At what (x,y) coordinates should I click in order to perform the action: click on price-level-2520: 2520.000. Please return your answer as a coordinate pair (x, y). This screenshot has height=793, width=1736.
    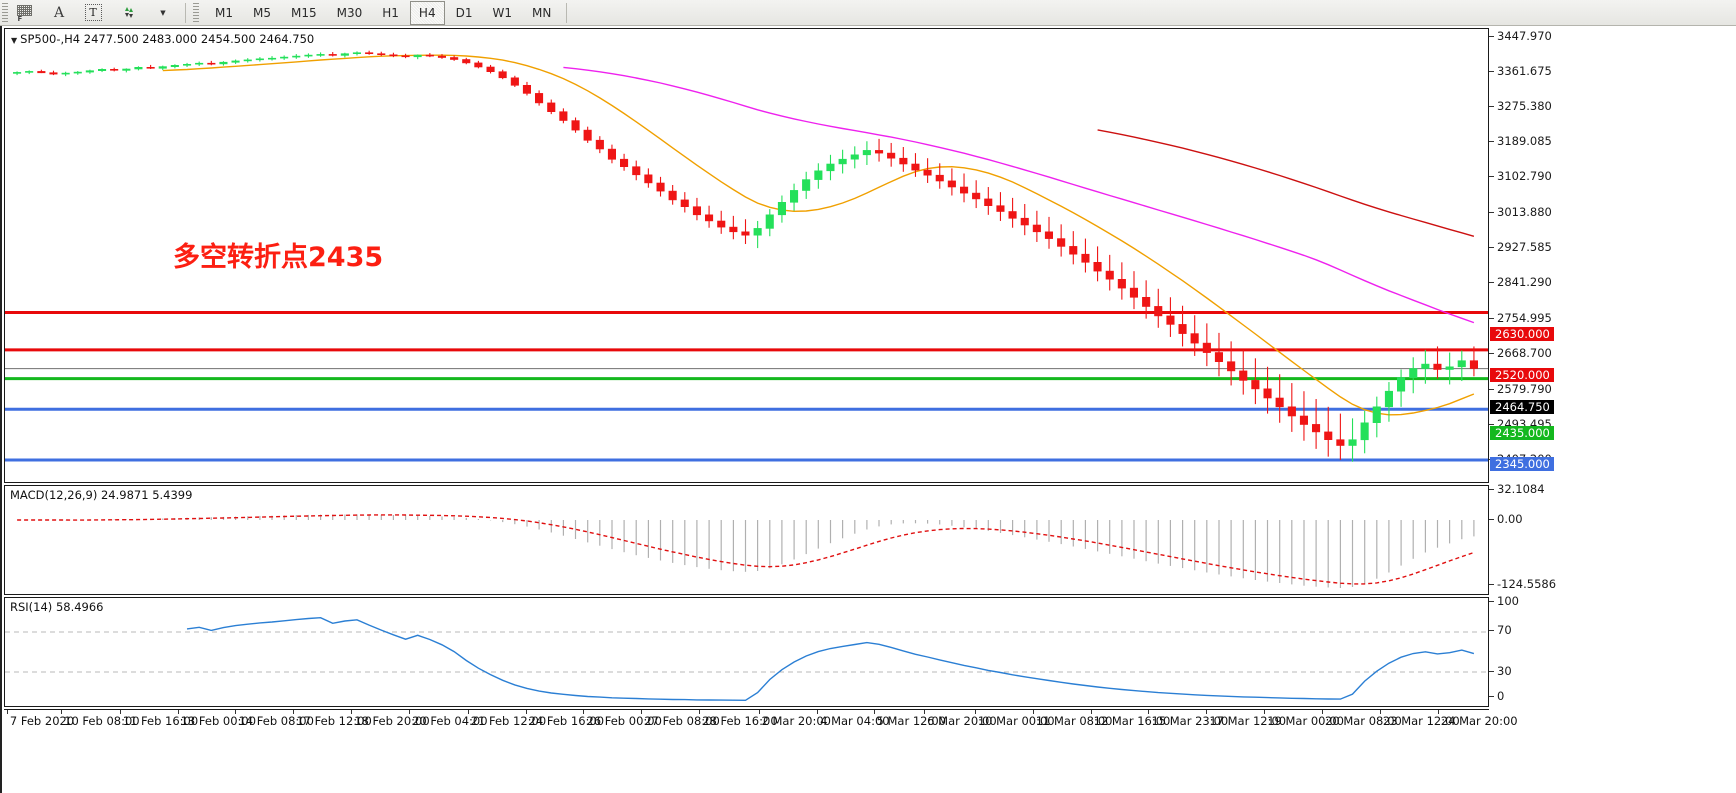
    Looking at the image, I should click on (1522, 375).